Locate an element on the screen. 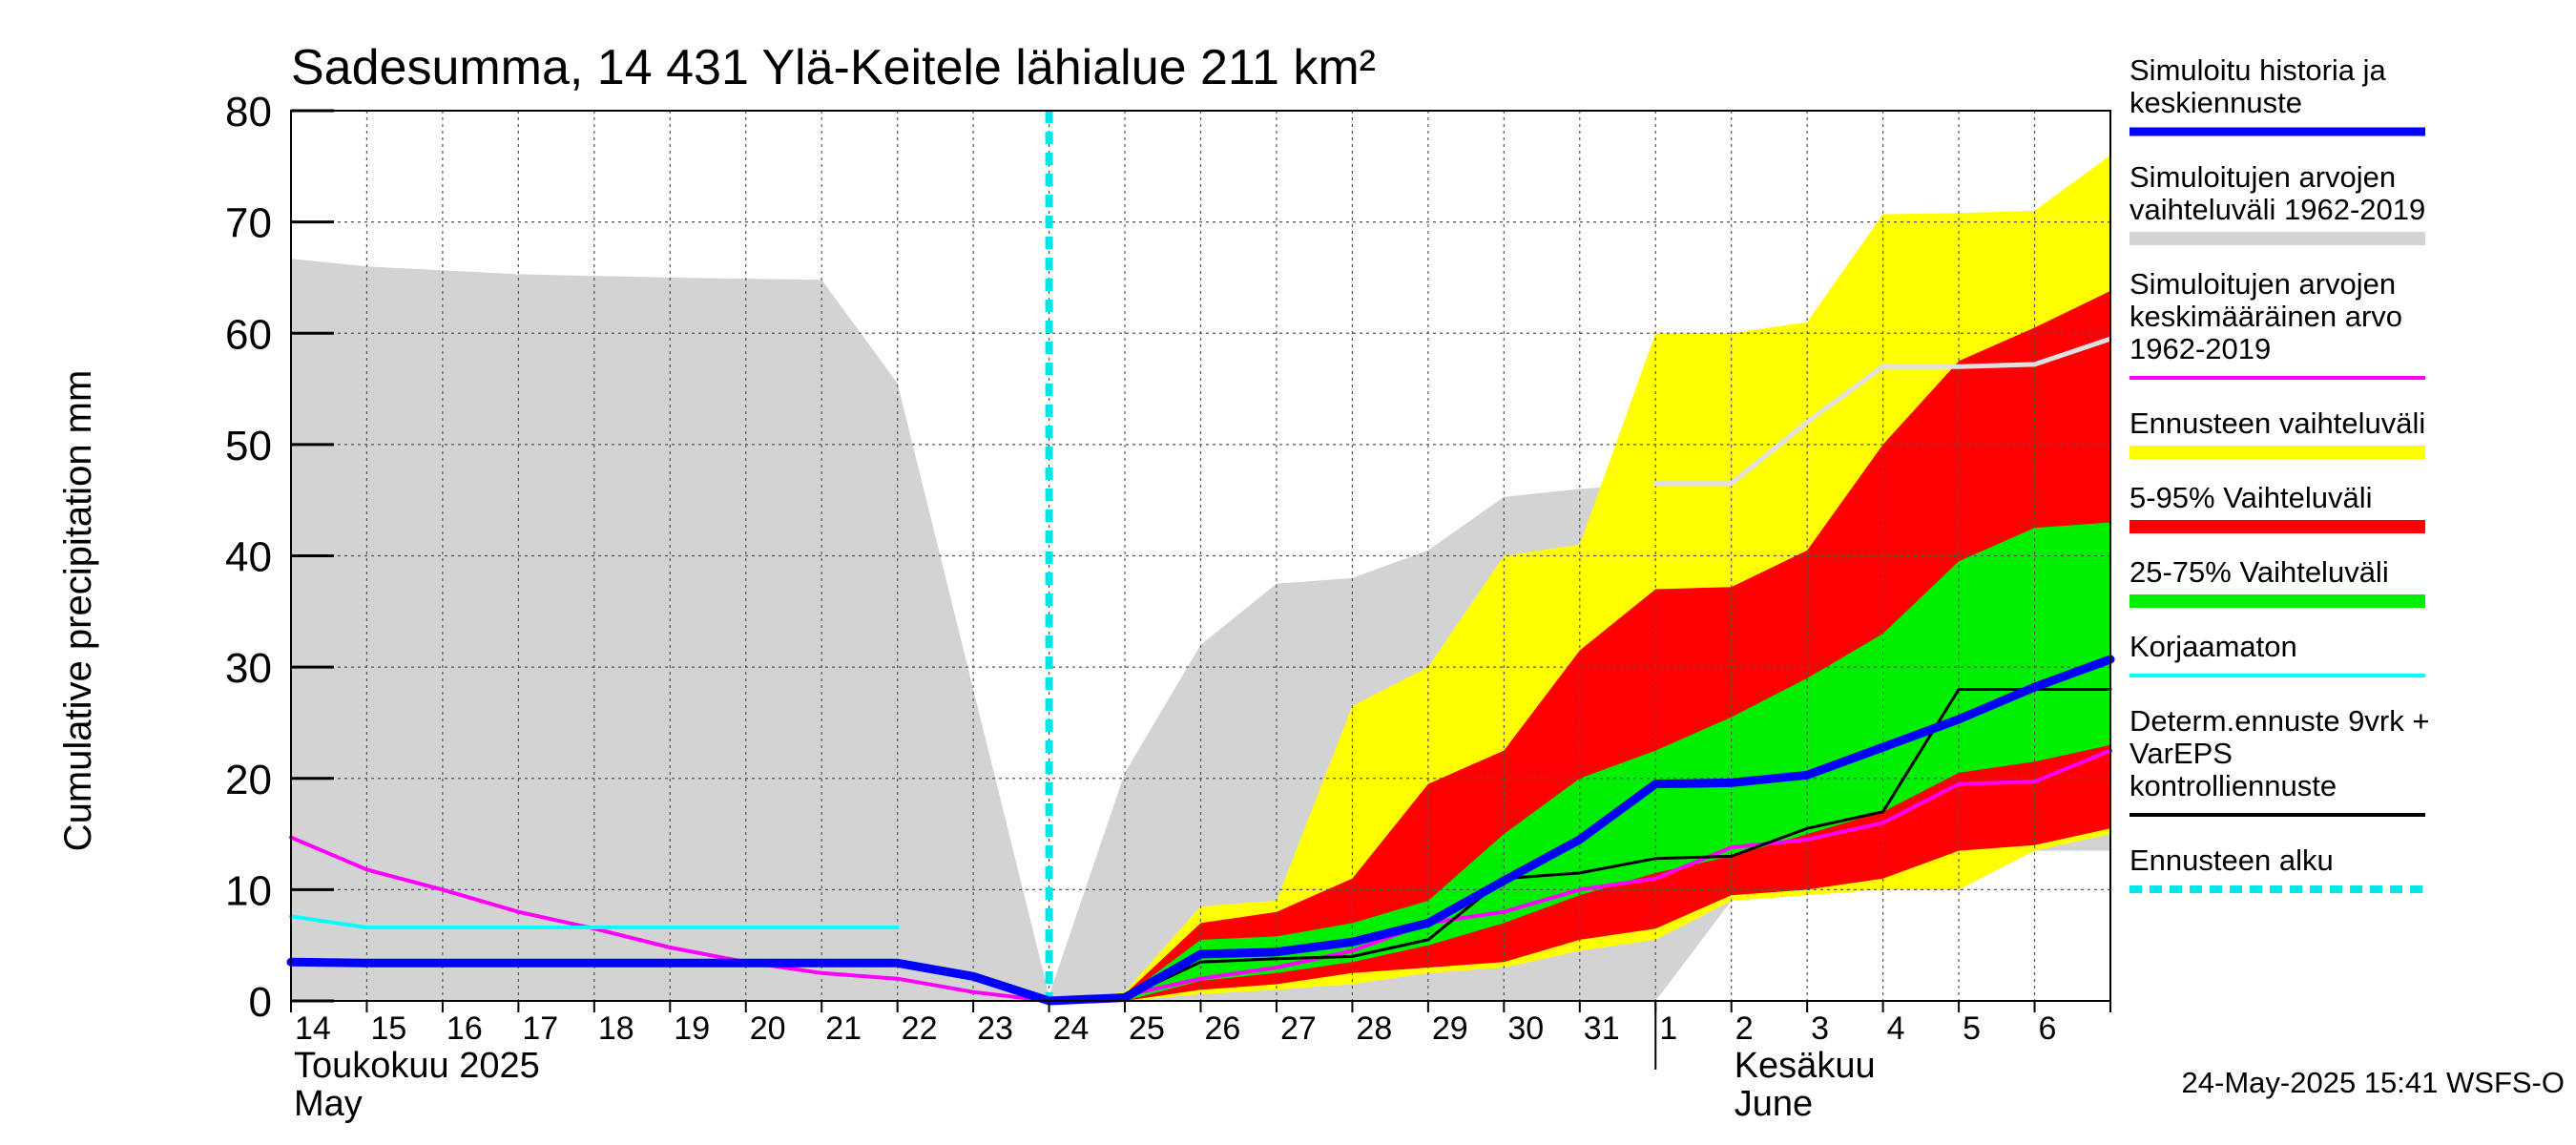 This screenshot has height=1145, width=2576. x-tick-label: 19 is located at coordinates (692, 1029).